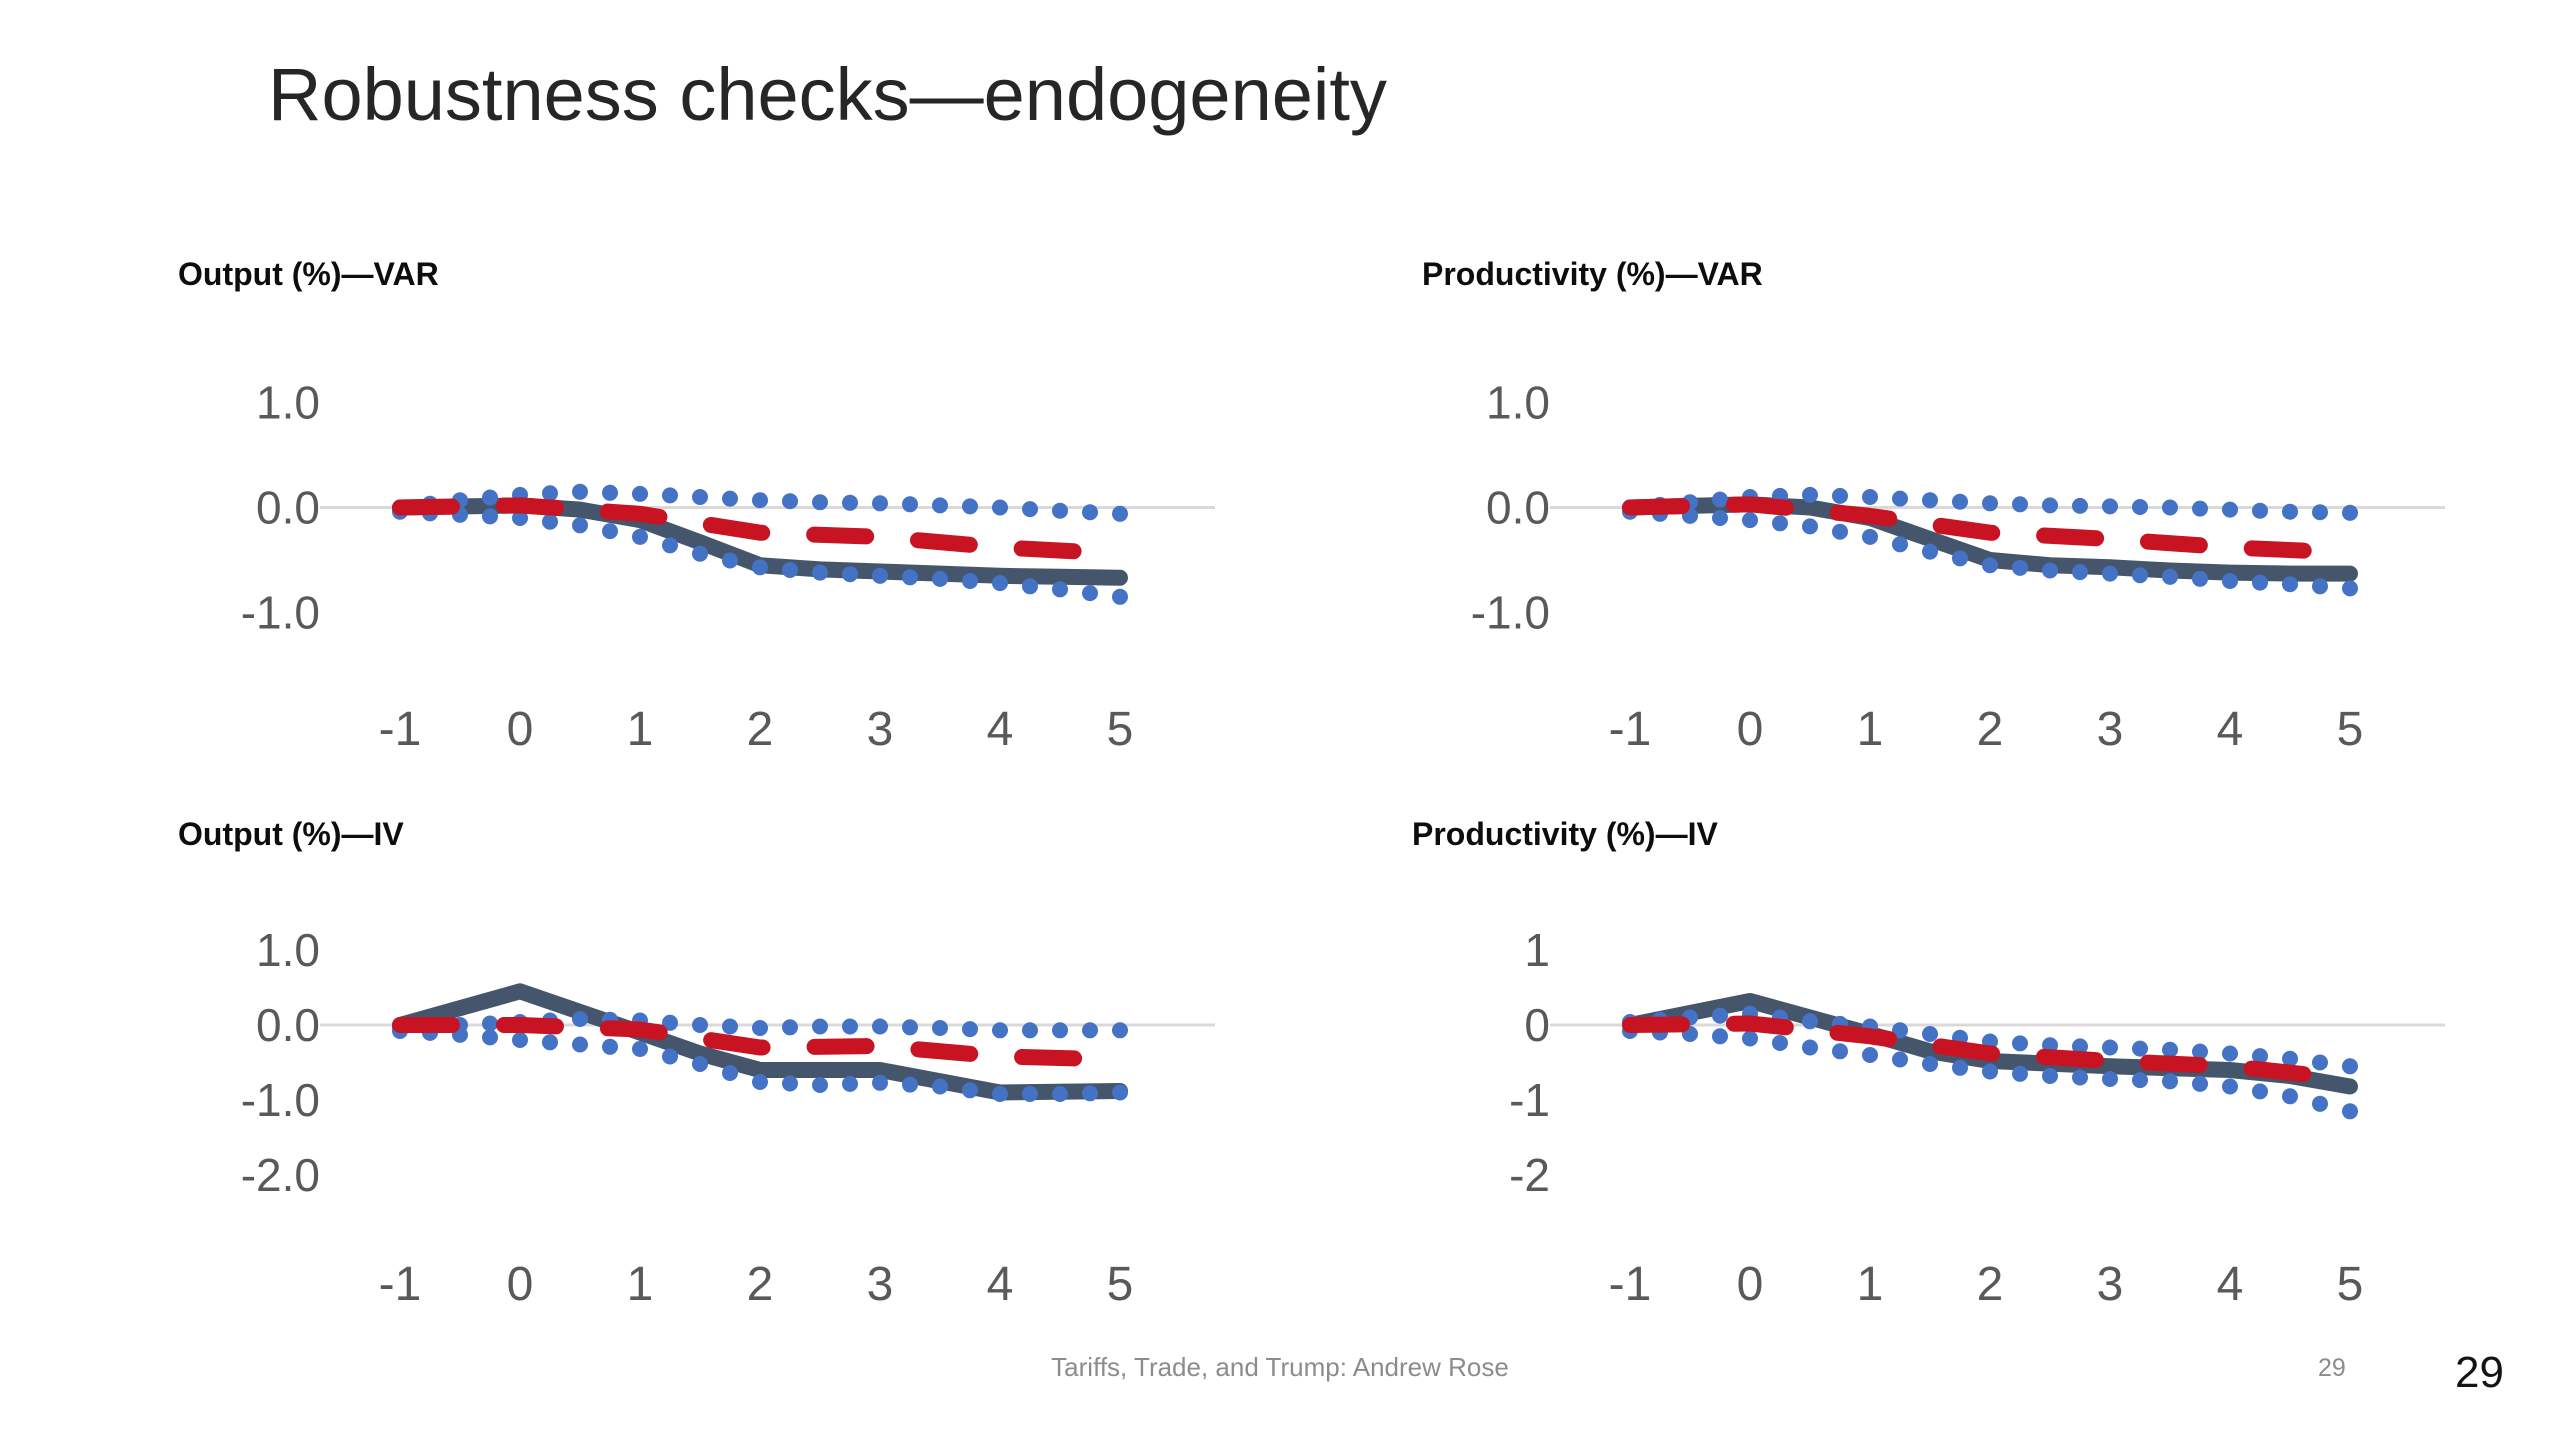 Image resolution: width=2560 pixels, height=1440 pixels. Describe the element at coordinates (2479, 1372) in the screenshot. I see `viewer-page-number: 29` at that location.